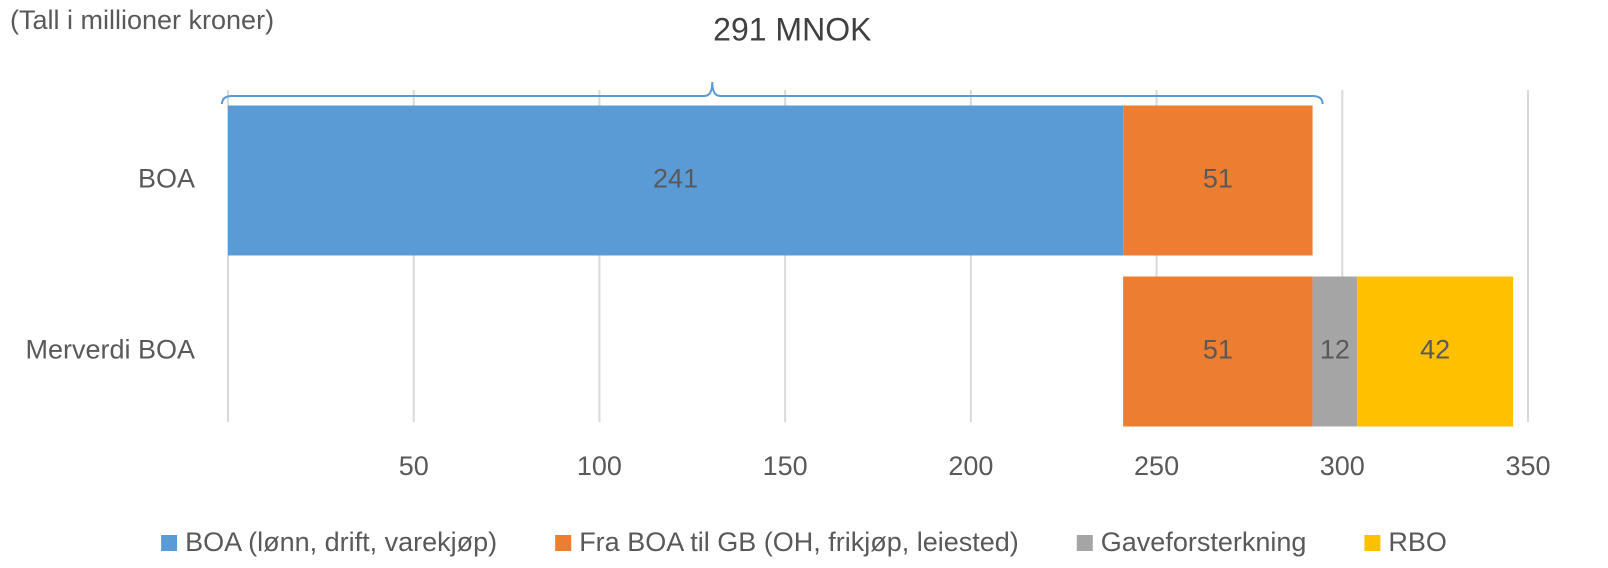 This screenshot has height=568, width=1608. What do you see at coordinates (166, 179) in the screenshot?
I see `y-tick-label: BOA` at bounding box center [166, 179].